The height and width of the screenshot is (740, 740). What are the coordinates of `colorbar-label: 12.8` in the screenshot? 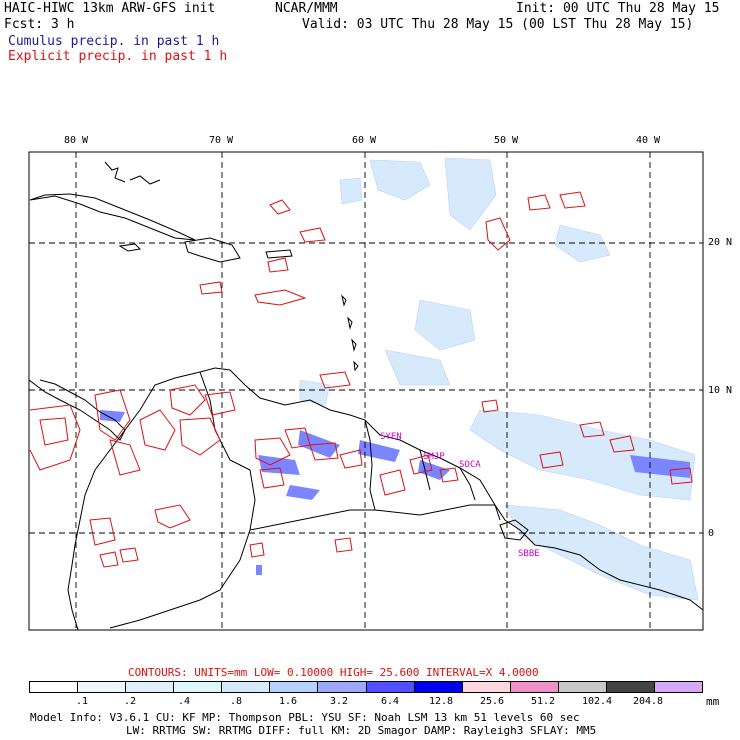 It's located at (441, 701).